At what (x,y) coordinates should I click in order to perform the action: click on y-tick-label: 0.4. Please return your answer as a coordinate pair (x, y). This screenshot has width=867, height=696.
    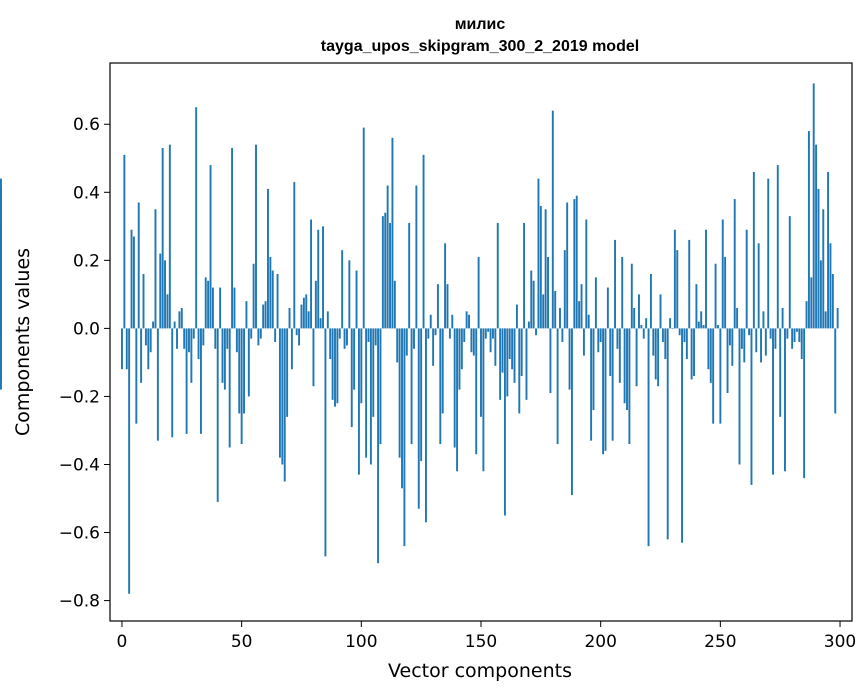
    Looking at the image, I should click on (86, 193).